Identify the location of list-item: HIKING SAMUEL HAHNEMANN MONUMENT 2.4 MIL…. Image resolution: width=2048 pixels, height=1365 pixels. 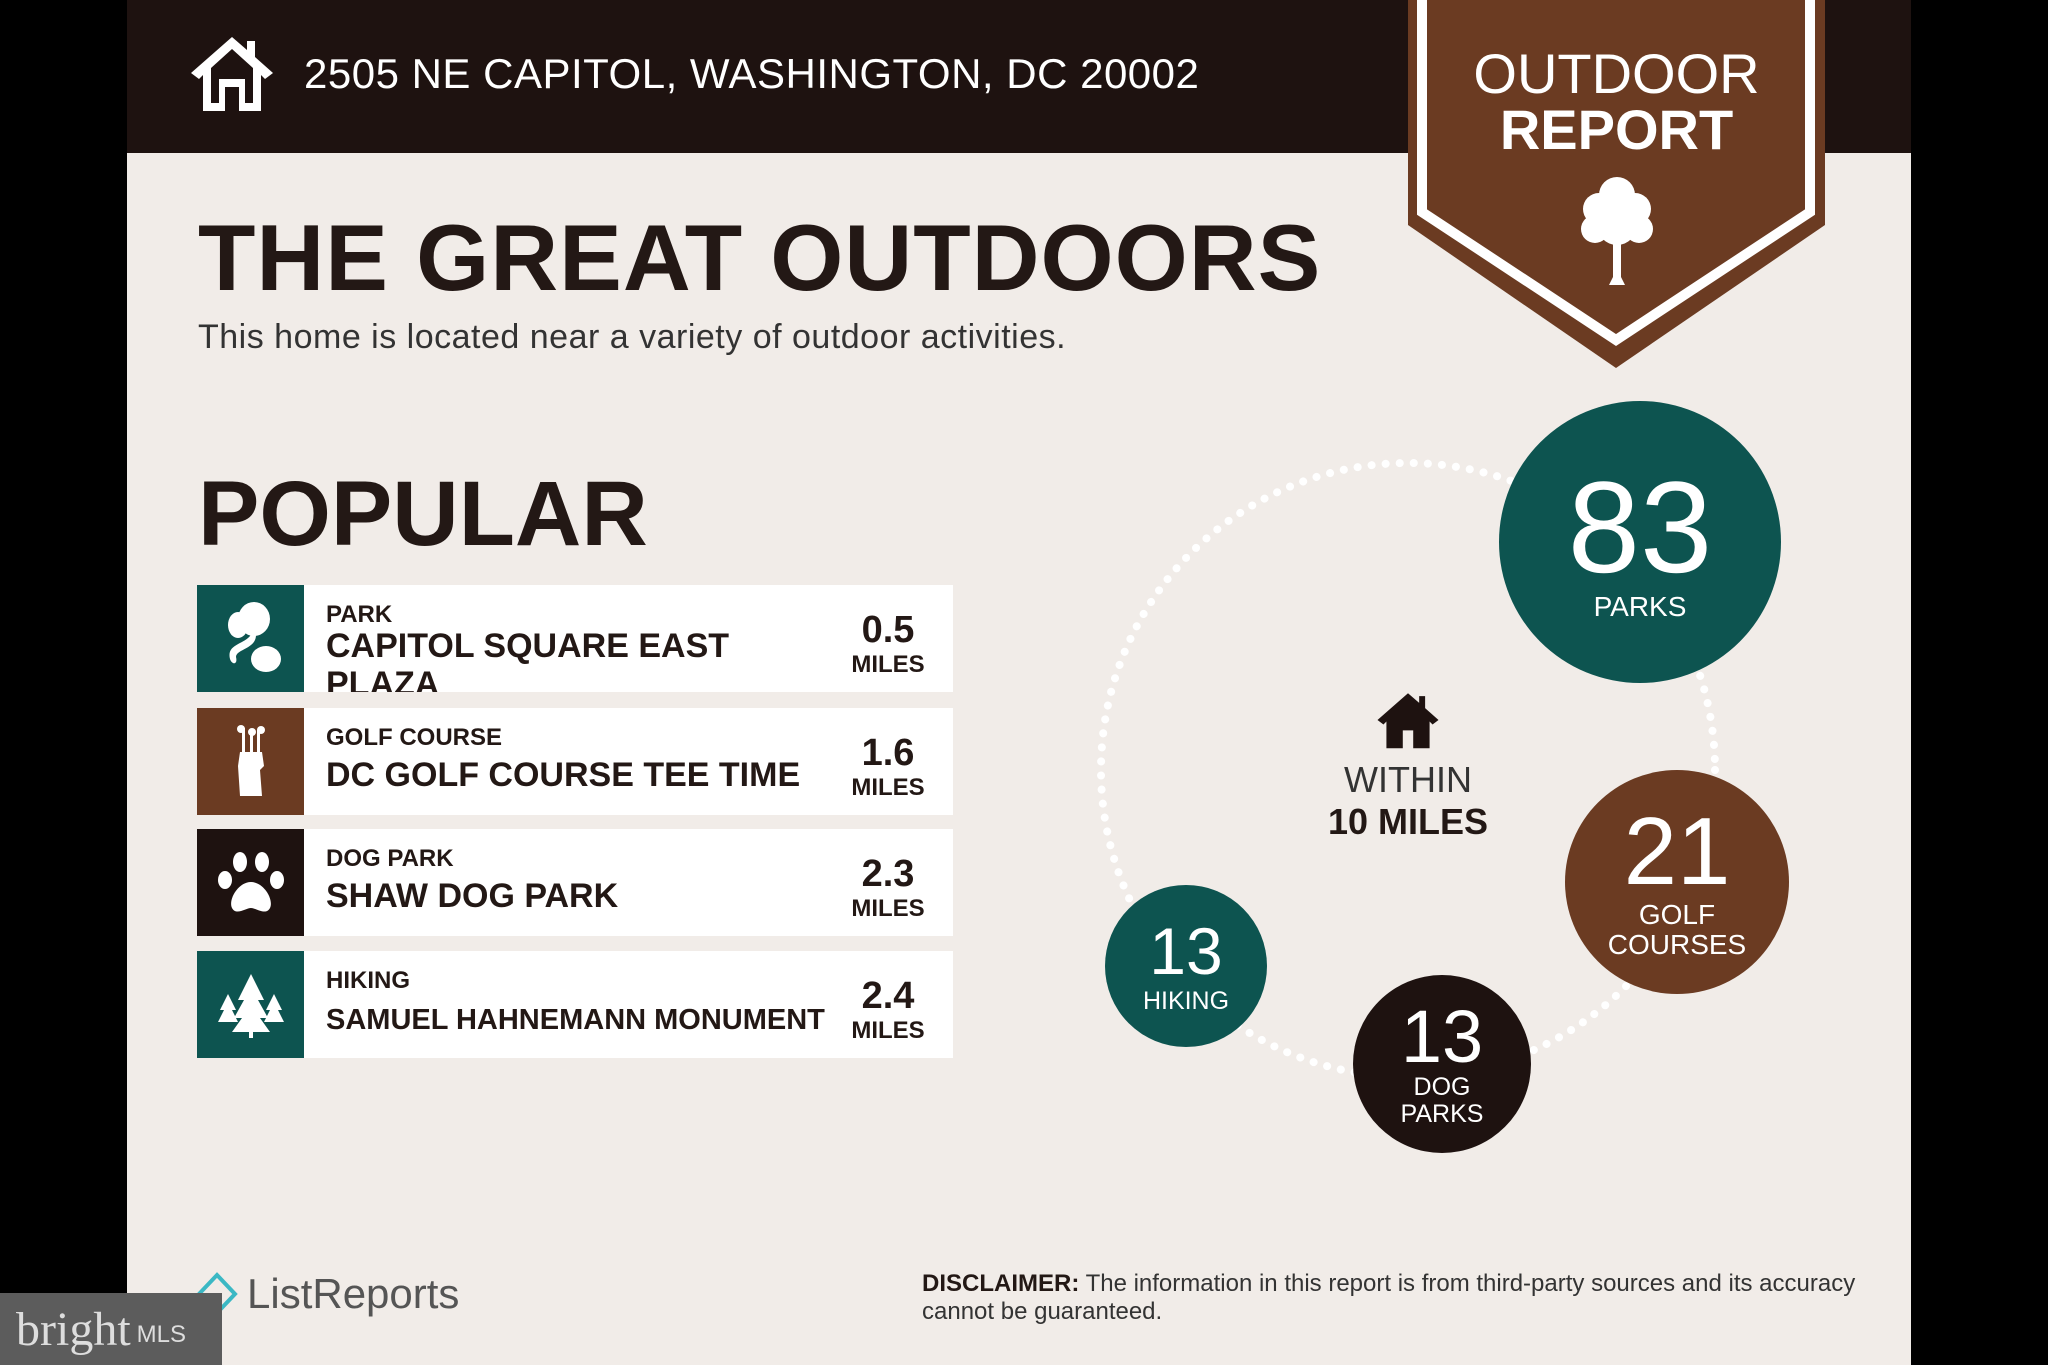
(575, 1004).